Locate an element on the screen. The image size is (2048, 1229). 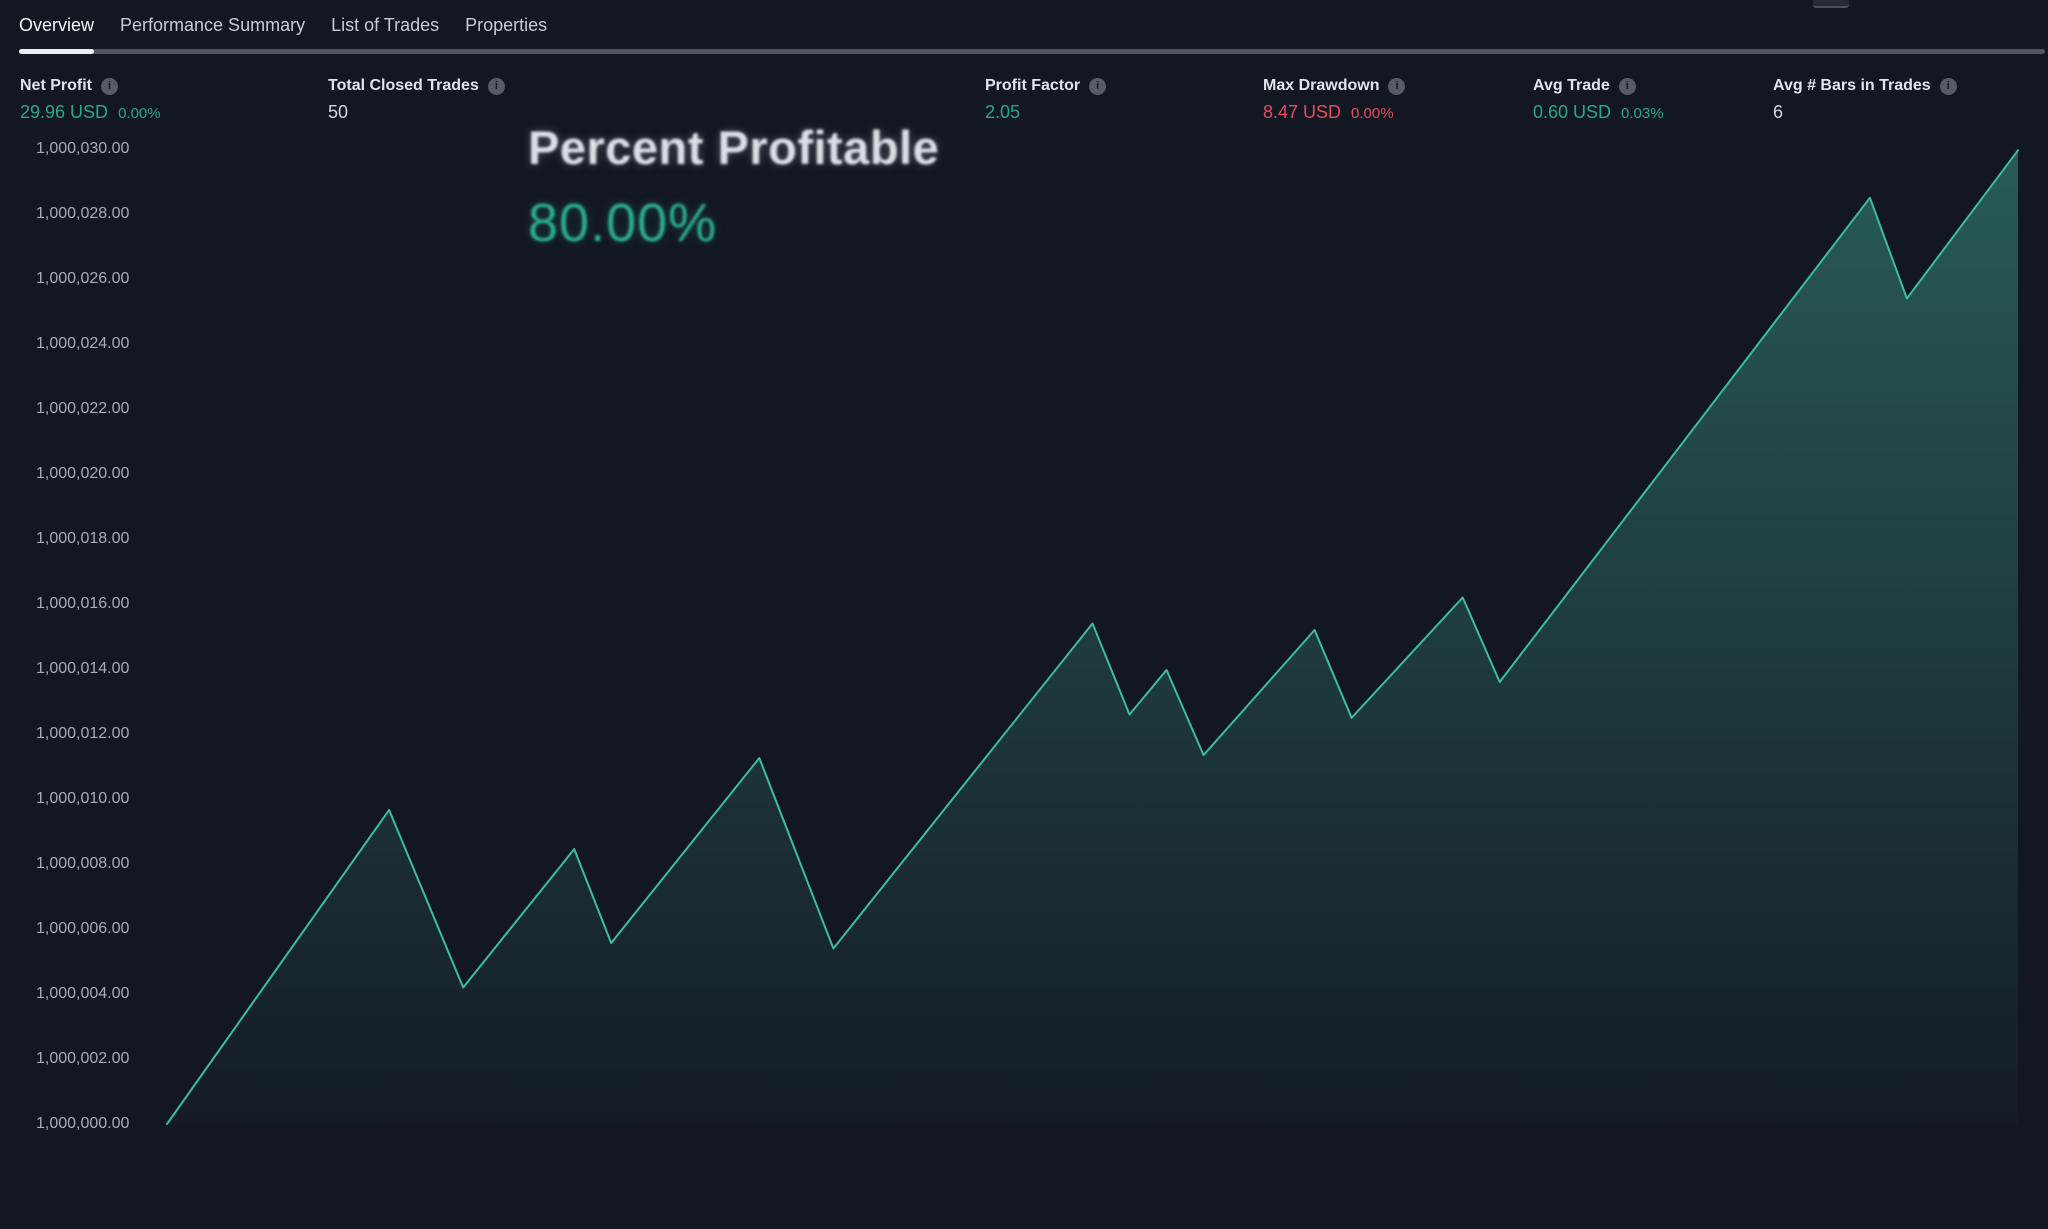
stat-label-text: Net Profit is located at coordinates (56, 85).